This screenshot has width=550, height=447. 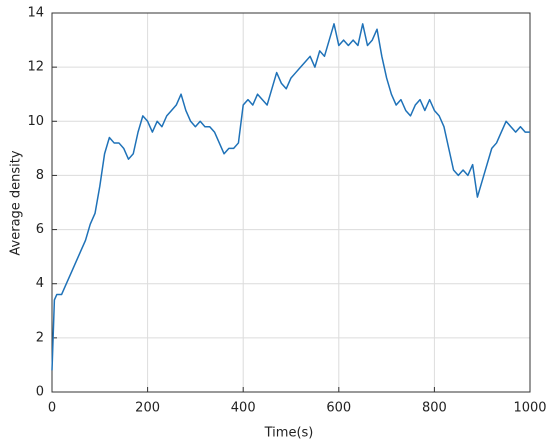 What do you see at coordinates (529, 408) in the screenshot?
I see `x-tick-label: 1000` at bounding box center [529, 408].